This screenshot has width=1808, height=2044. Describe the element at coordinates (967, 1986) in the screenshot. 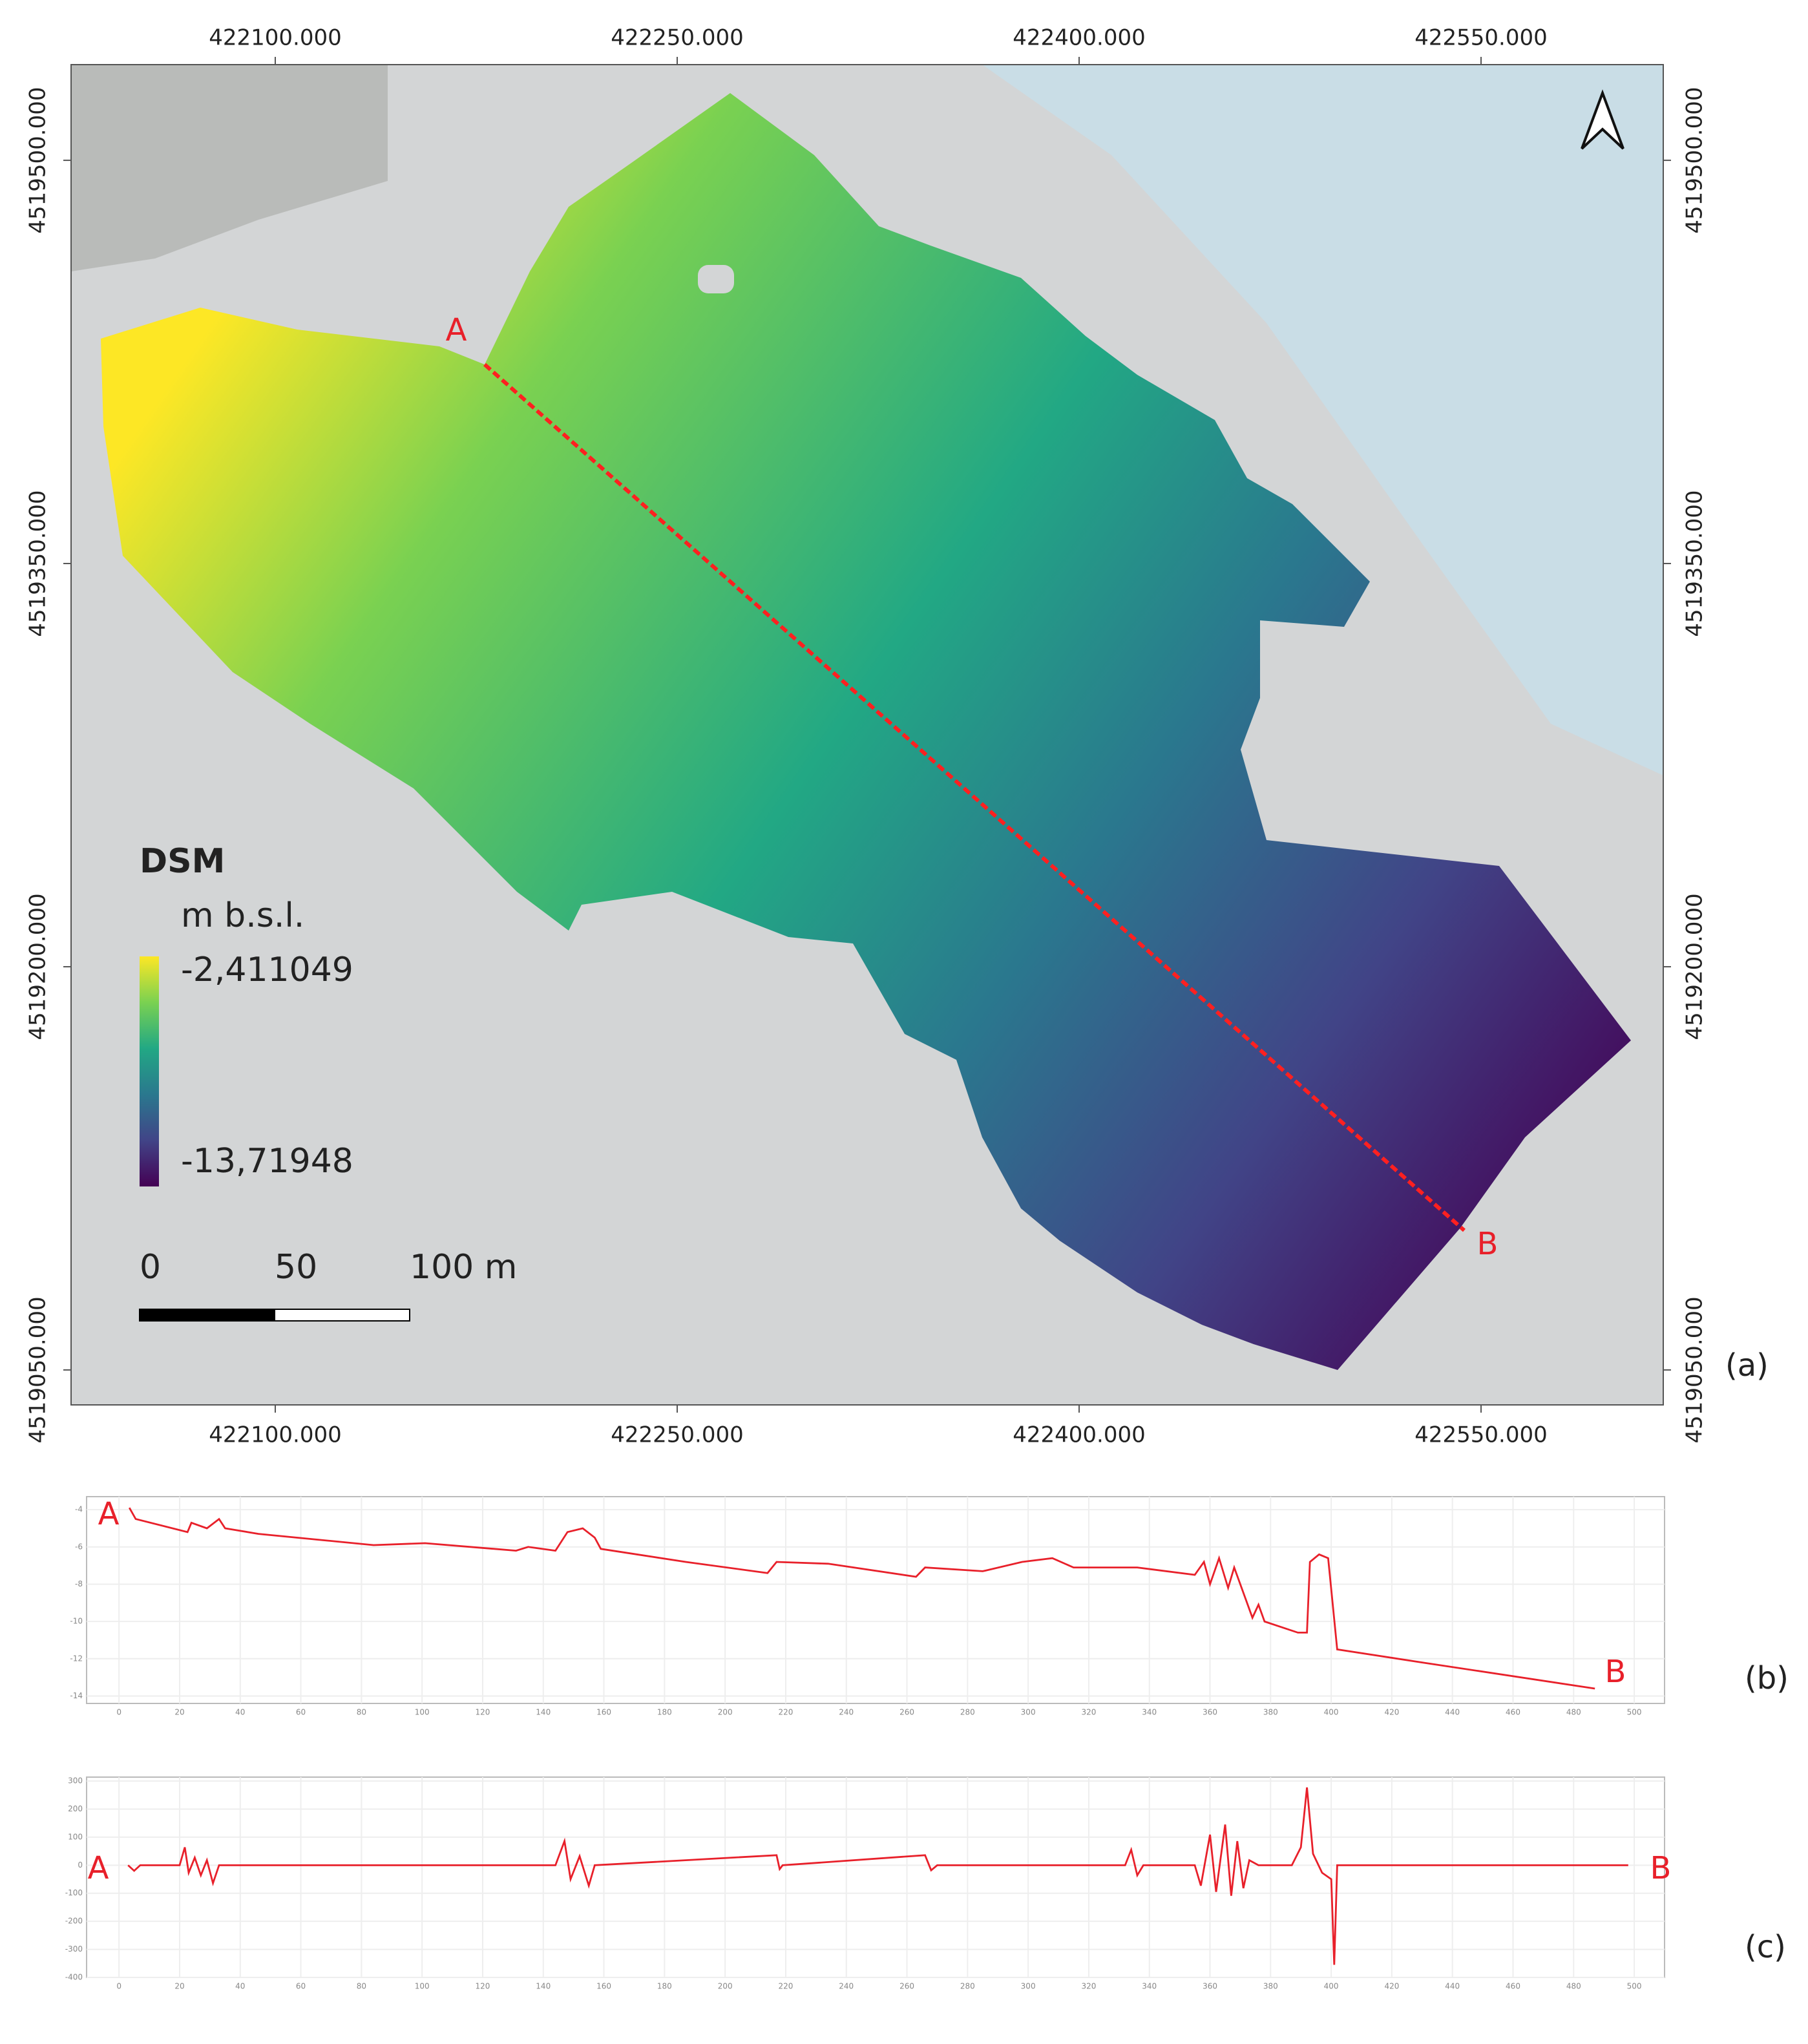

I see `x-tick-label: 280` at that location.